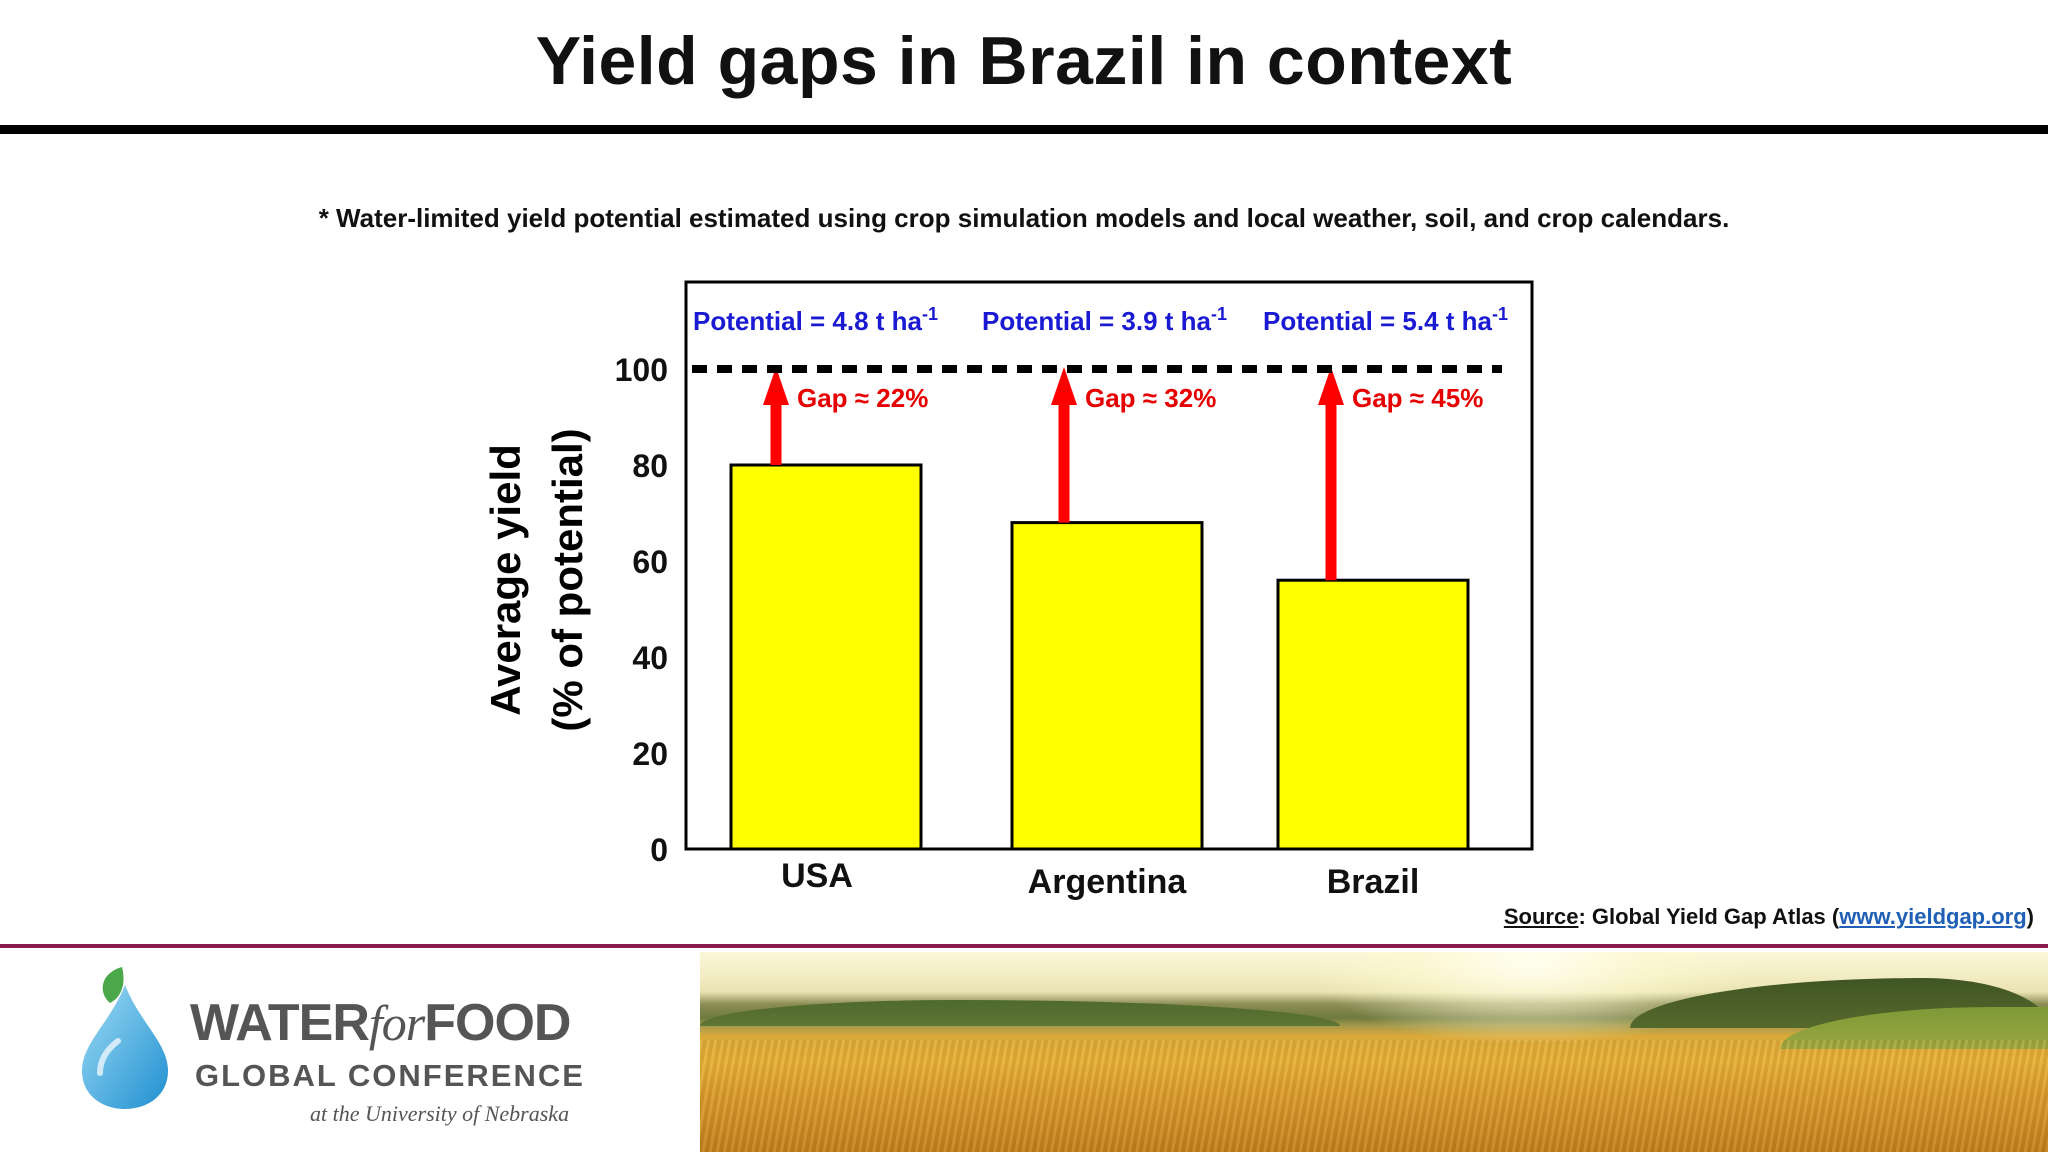 This screenshot has height=1152, width=2048. I want to click on logo-tagline: at the University of Nebraska, so click(440, 1113).